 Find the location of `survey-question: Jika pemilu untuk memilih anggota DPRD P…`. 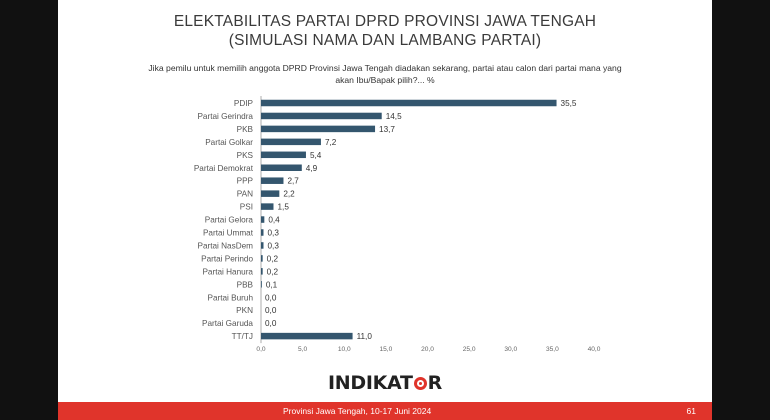

survey-question: Jika pemilu untuk memilih anggota DPRD P… is located at coordinates (385, 74).